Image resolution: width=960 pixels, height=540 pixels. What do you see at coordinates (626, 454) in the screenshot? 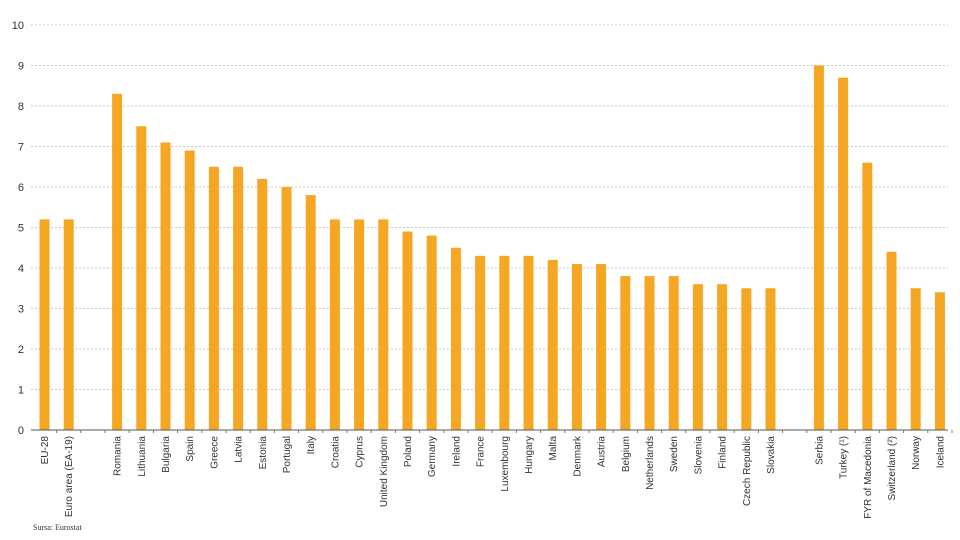
I see `x-tick-label: Belgium` at bounding box center [626, 454].